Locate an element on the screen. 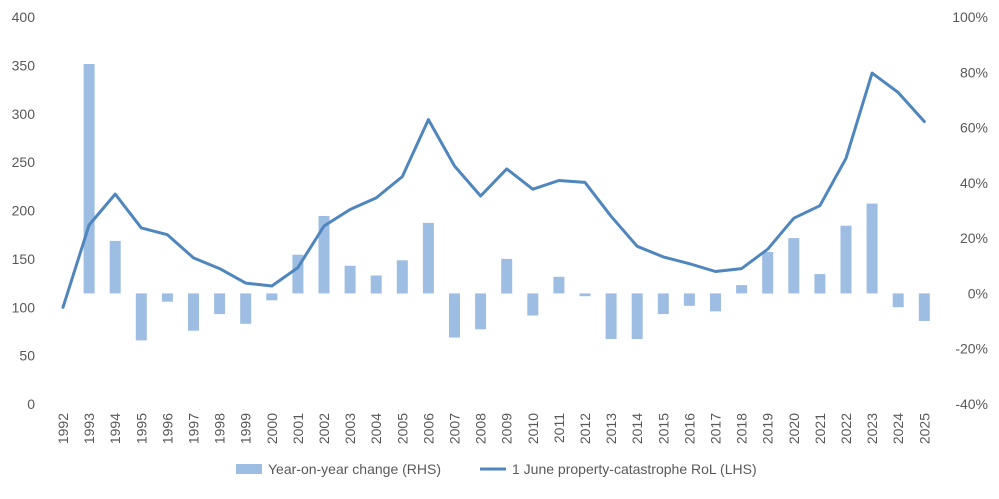 Image resolution: width=999 pixels, height=499 pixels. x-tick-label: 2015 is located at coordinates (663, 428).